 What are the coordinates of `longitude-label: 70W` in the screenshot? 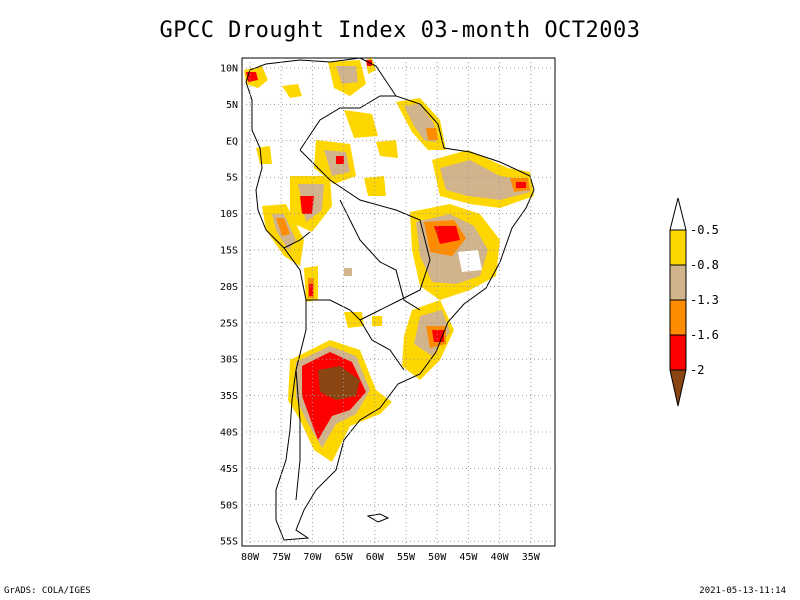 It's located at (312, 557).